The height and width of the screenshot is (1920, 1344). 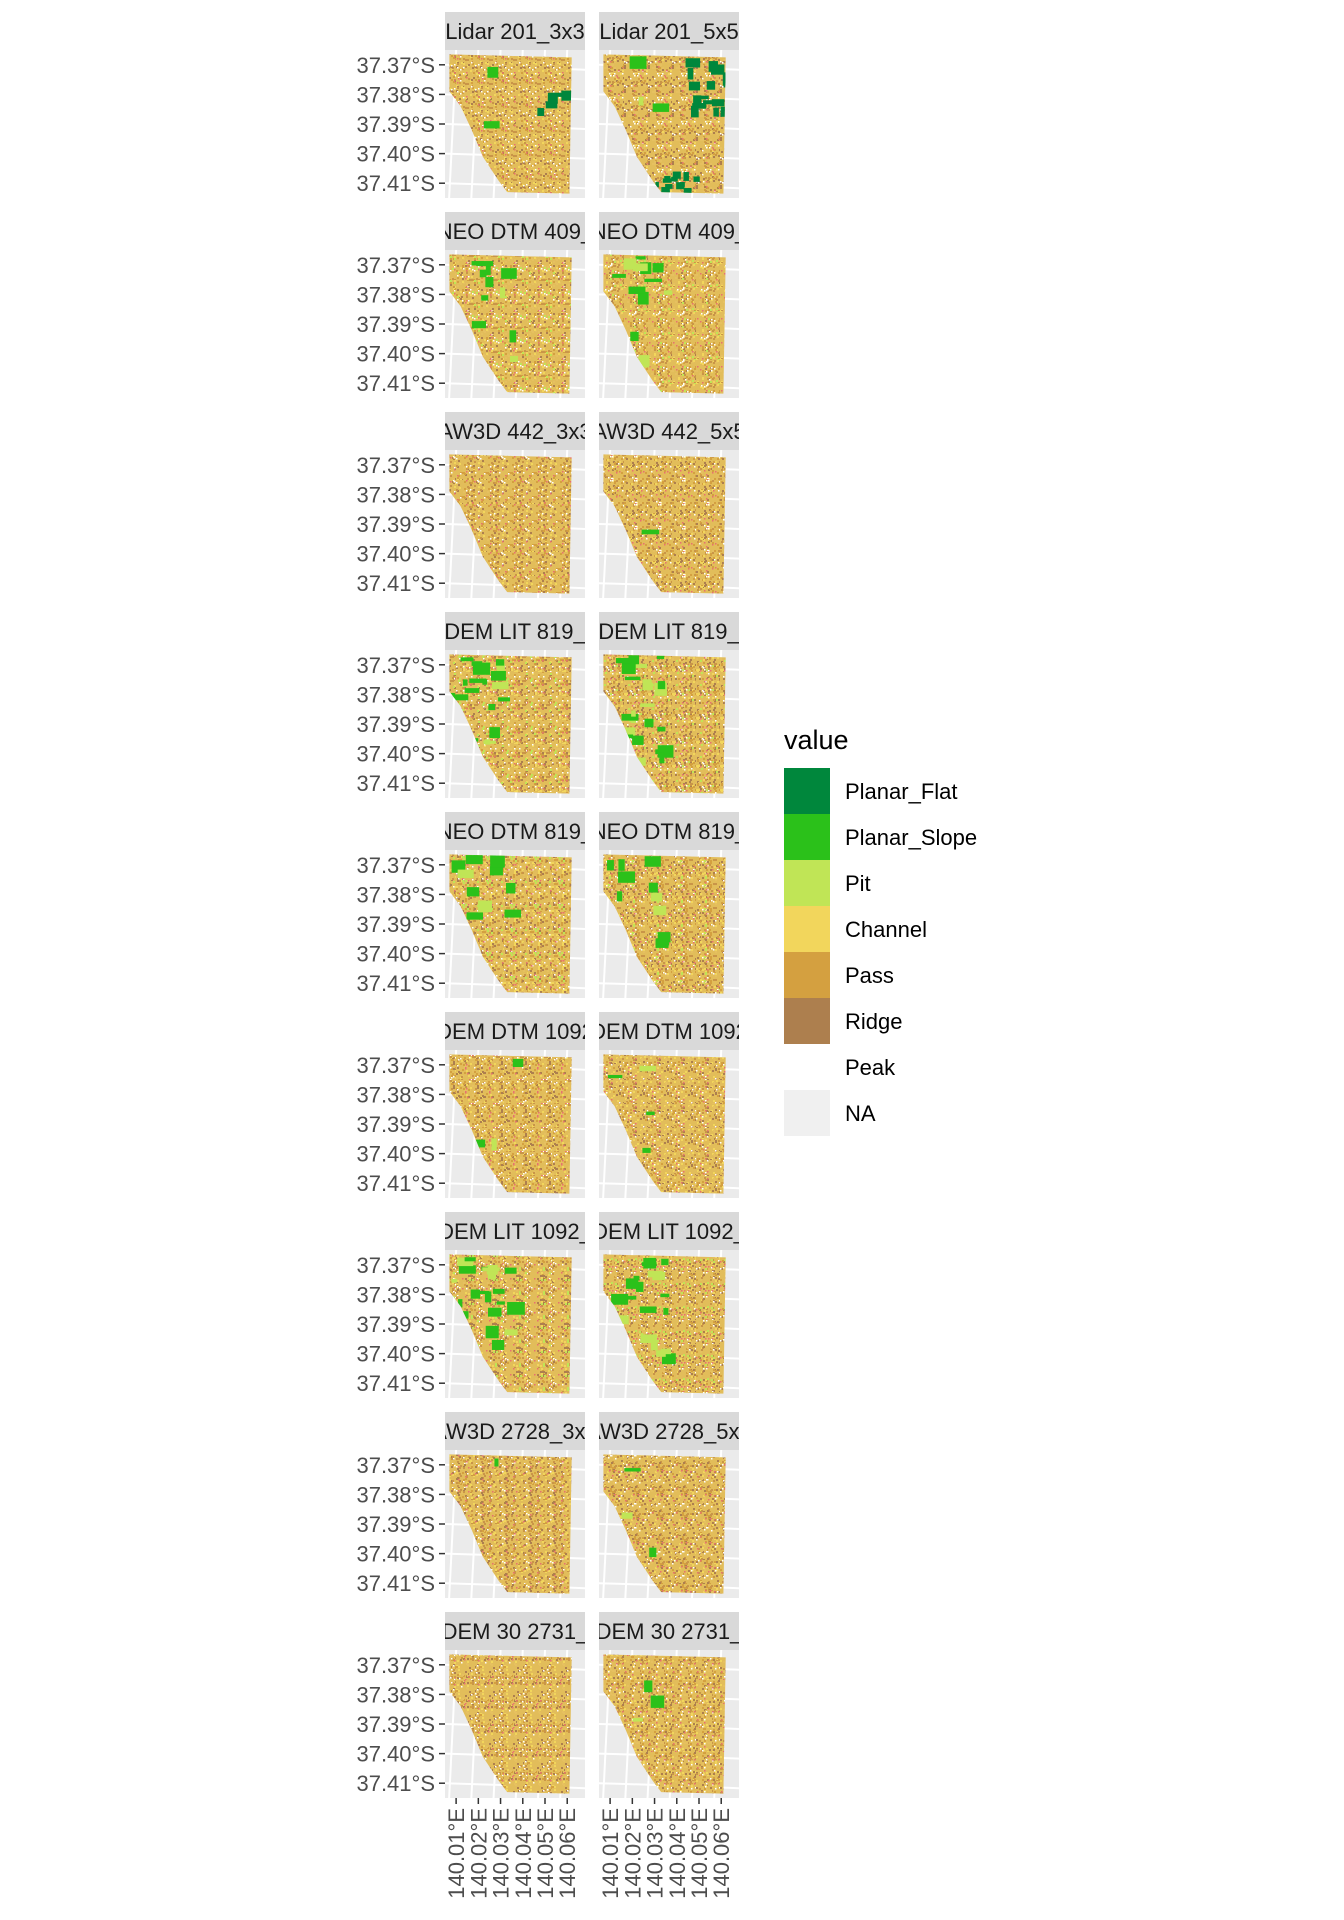 What do you see at coordinates (669, 231) in the screenshot?
I see `facet-strip-label: NEO DTM 409_` at bounding box center [669, 231].